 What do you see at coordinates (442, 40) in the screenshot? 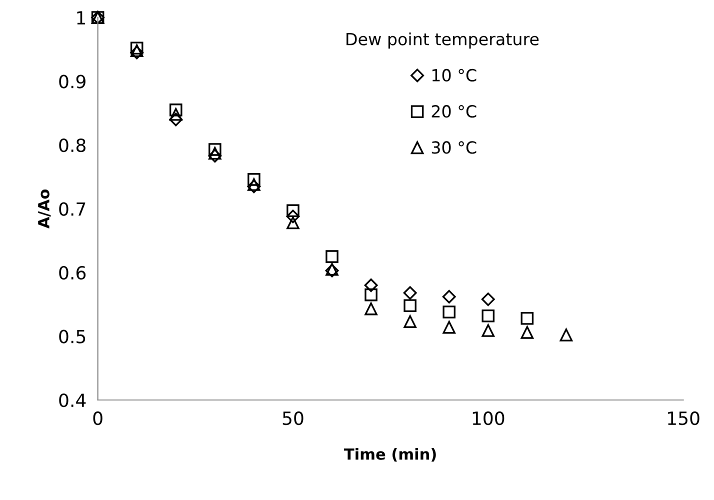
I see `legend-title: Dew point temperature` at bounding box center [442, 40].